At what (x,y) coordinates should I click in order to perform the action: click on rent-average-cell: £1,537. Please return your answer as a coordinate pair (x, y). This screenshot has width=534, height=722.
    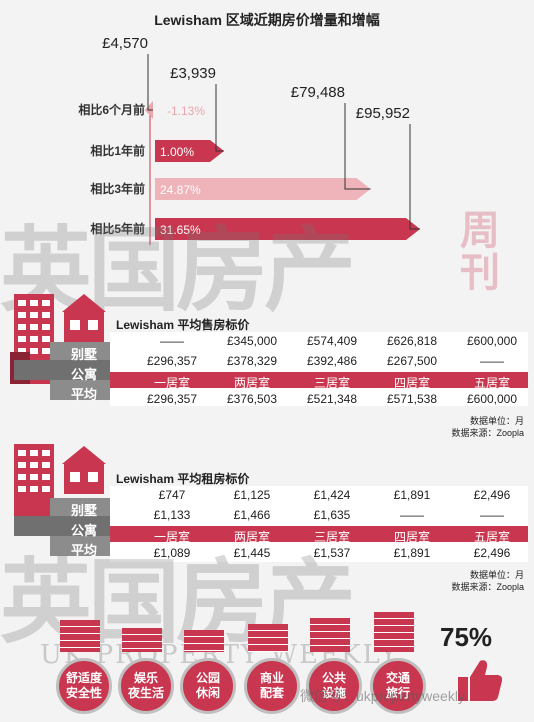
    Looking at the image, I should click on (332, 553).